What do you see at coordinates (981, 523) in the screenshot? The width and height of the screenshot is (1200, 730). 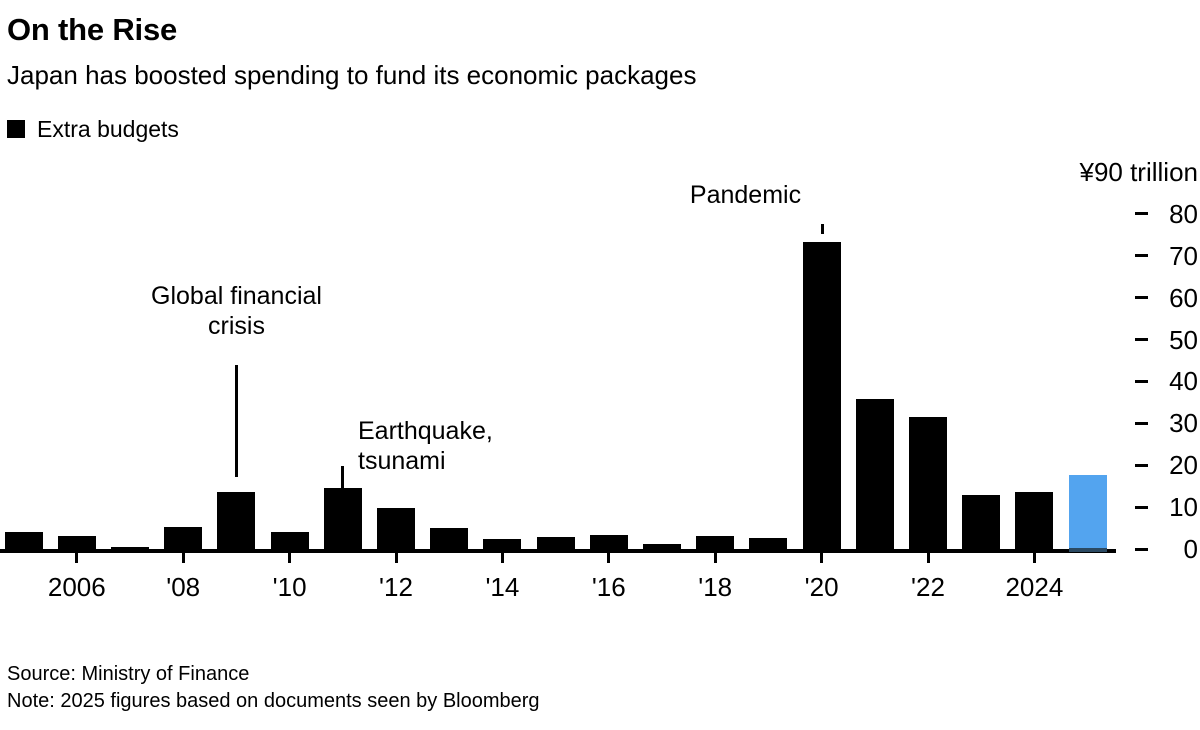 I see `bar-2023` at bounding box center [981, 523].